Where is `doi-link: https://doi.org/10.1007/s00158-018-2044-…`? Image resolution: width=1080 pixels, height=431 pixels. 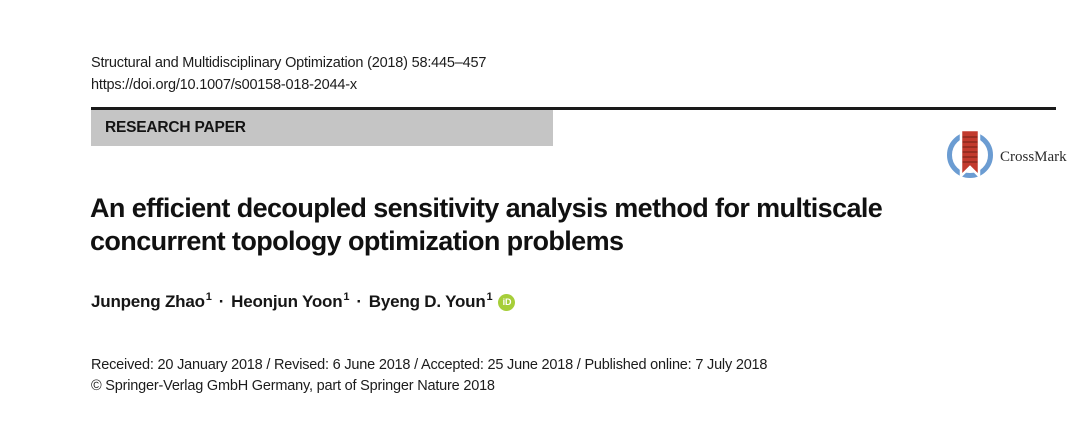
doi-link: https://doi.org/10.1007/s00158-018-2044-… is located at coordinates (224, 85).